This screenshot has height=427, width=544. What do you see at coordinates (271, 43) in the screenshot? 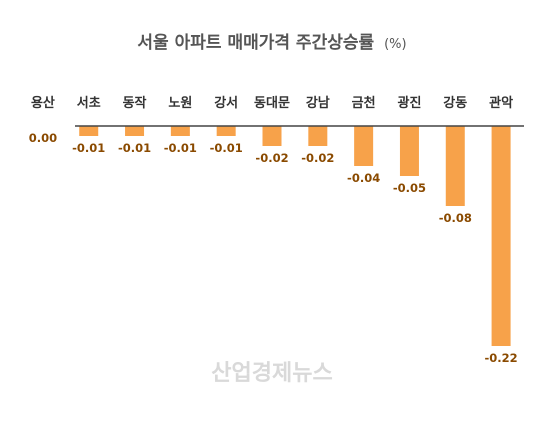
I see `chart-title: 서울 아파트 매매가격 주간상승률 (%)` at bounding box center [271, 43].